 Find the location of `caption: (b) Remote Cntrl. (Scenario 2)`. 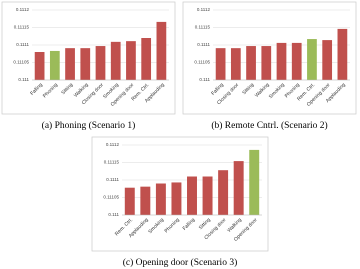

caption: (b) Remote Cntrl. (Scenario 2) is located at coordinates (269, 125).